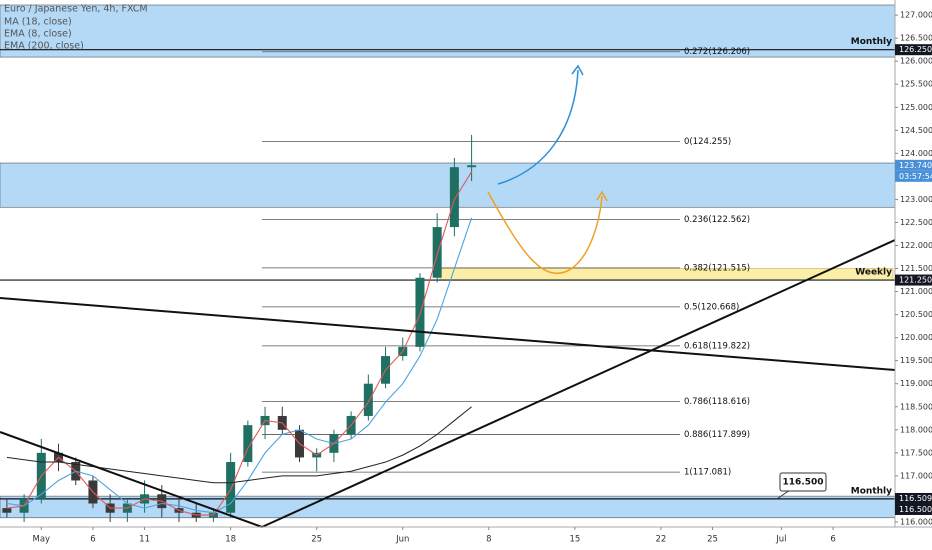  I want to click on y-tick-label: 120.000, so click(916, 337).